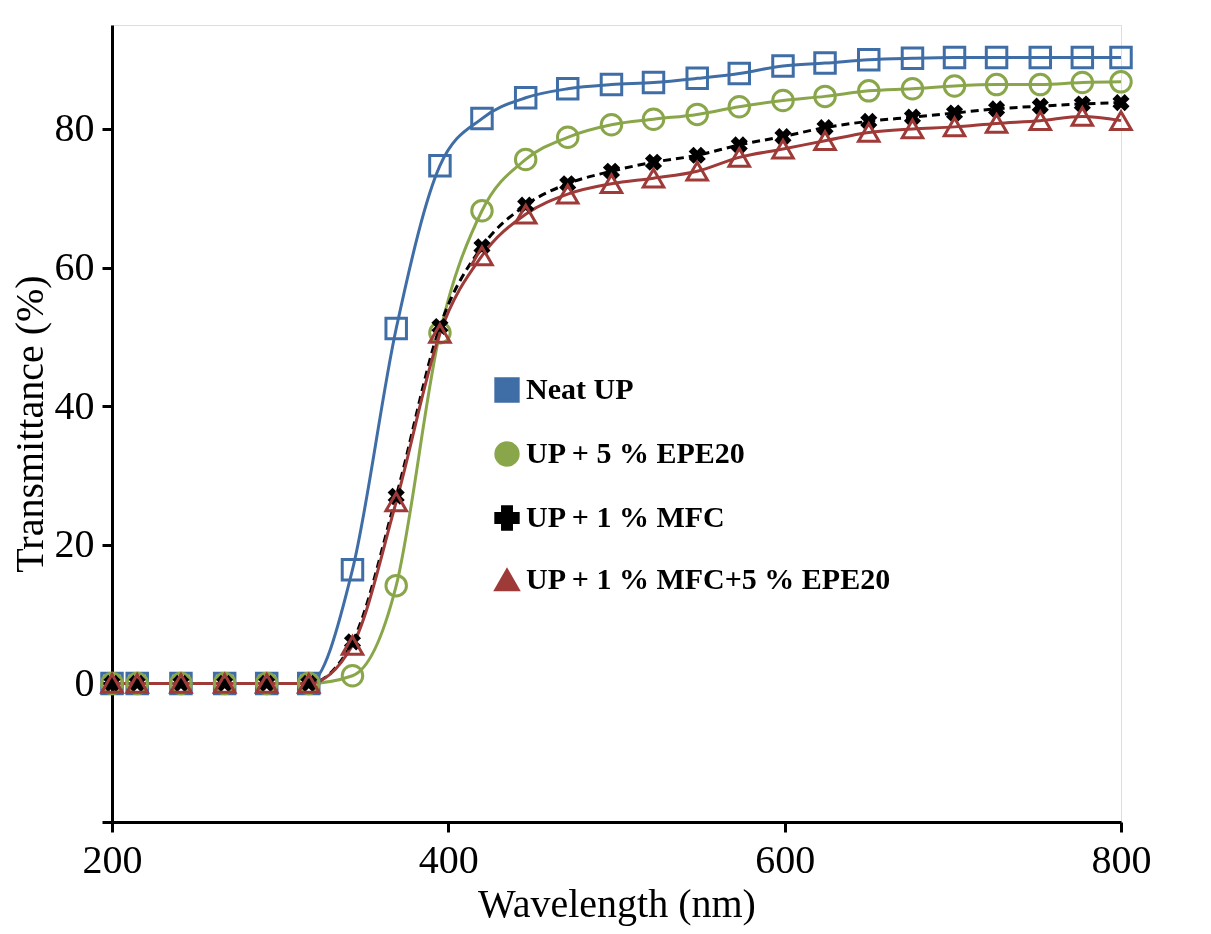  What do you see at coordinates (580, 388) in the screenshot?
I see `legend-label: Neat UP` at bounding box center [580, 388].